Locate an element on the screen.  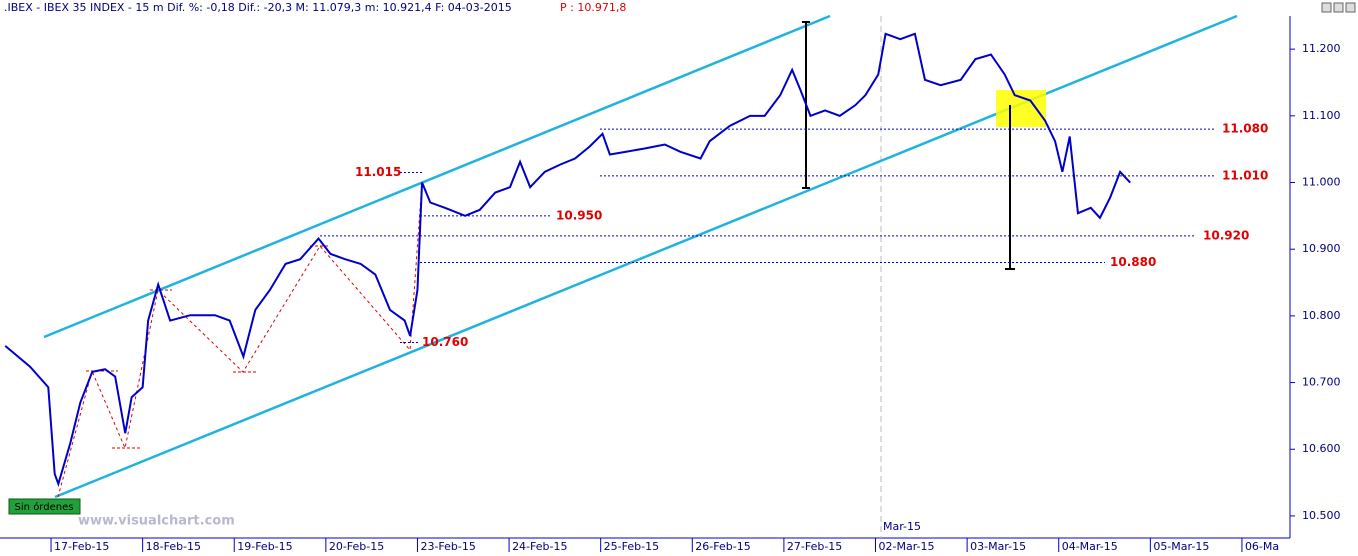
y-tick-label: 10.500 is located at coordinates (1321, 515).